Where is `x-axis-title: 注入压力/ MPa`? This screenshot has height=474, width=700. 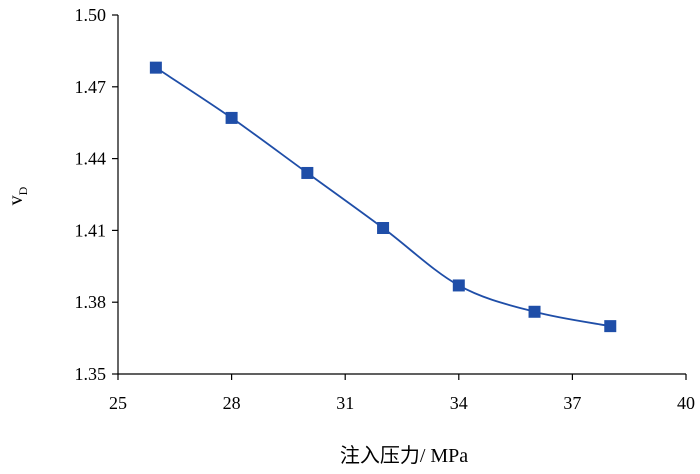 x-axis-title: 注入压力/ MPa is located at coordinates (404, 455).